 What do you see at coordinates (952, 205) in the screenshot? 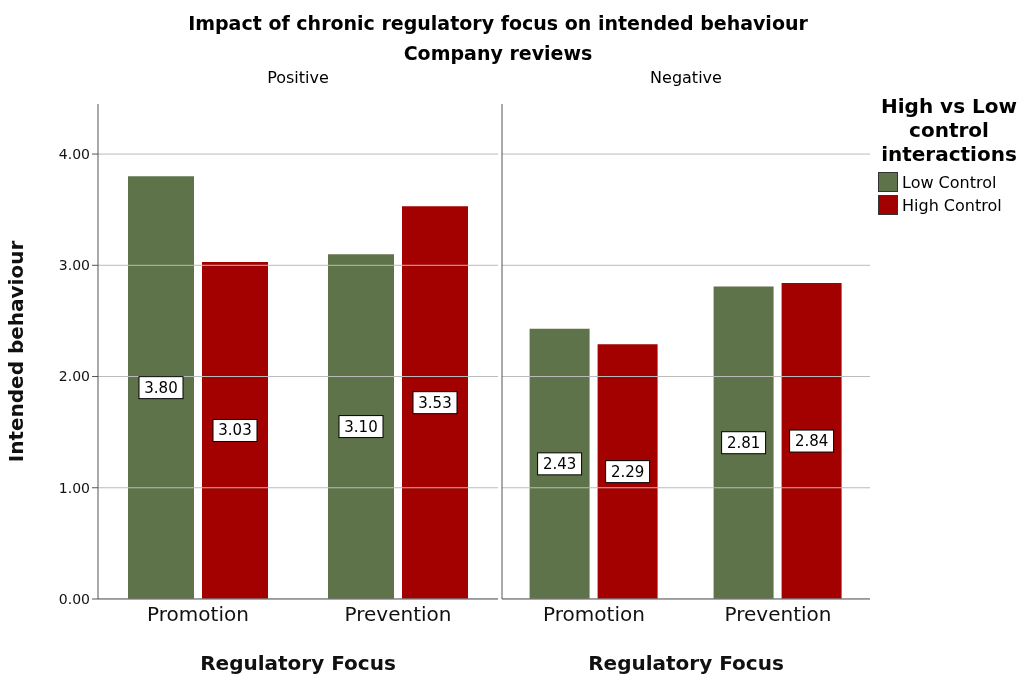
I see `legend-label: High Control` at bounding box center [952, 205].